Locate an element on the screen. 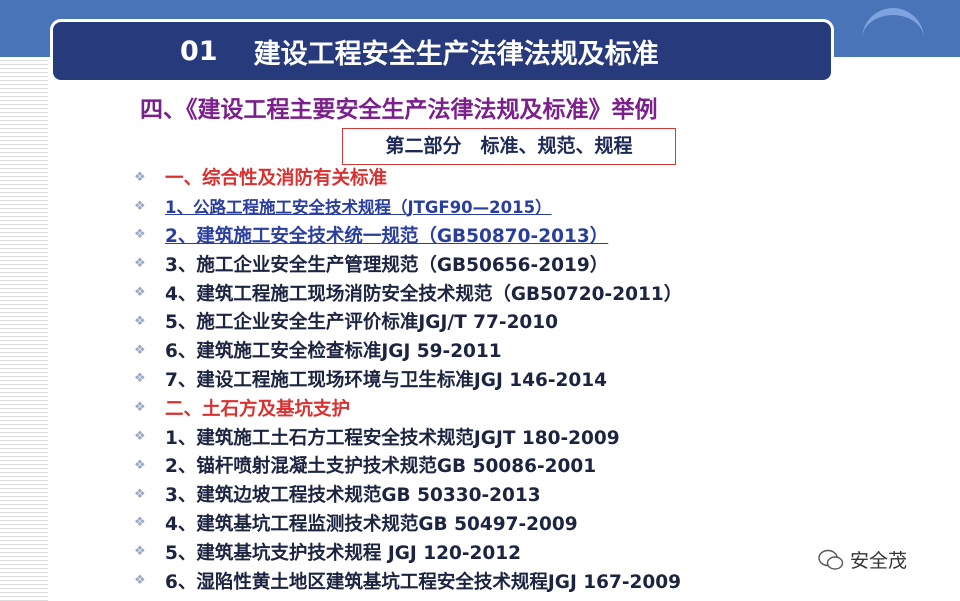  section-number: 01 is located at coordinates (199, 51).